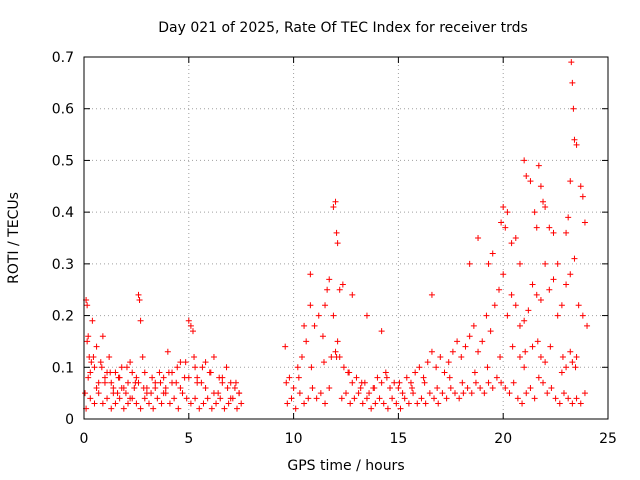 The width and height of the screenshot is (640, 480). I want to click on y-axis-label: ROTI / TECUs, so click(14, 238).